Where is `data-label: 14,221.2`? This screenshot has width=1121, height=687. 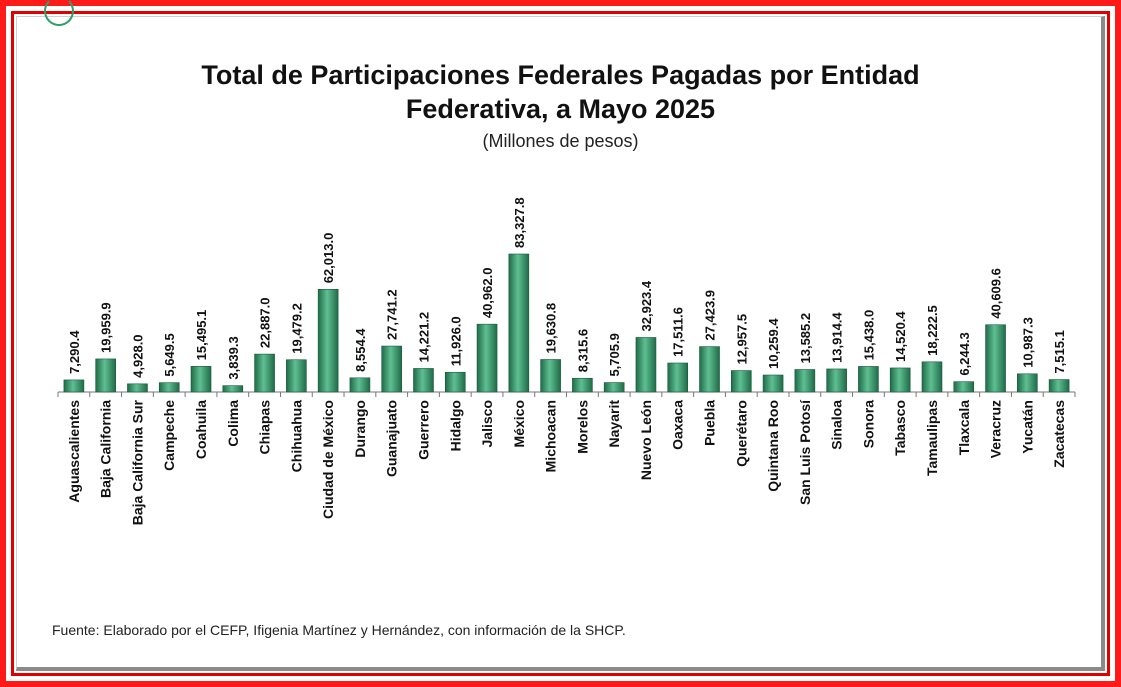 data-label: 14,221.2 is located at coordinates (423, 337).